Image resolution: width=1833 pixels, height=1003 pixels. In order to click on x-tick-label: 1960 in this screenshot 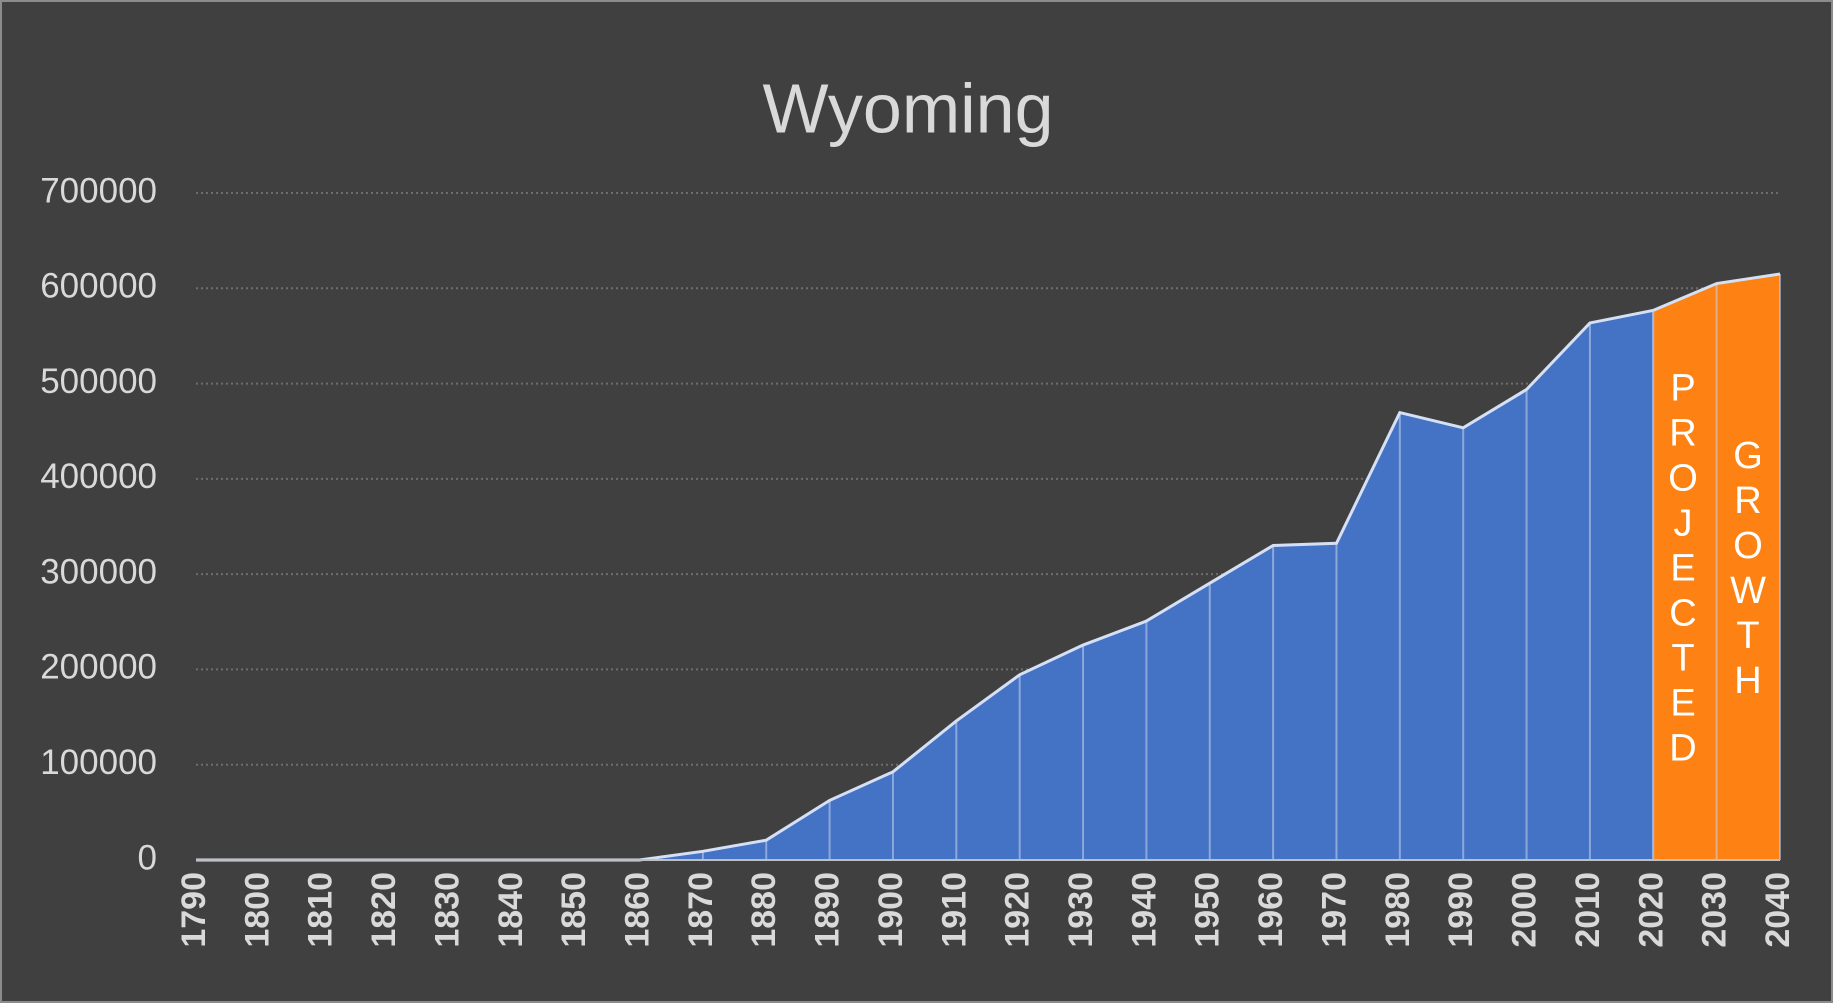, I will do `click(1271, 910)`.